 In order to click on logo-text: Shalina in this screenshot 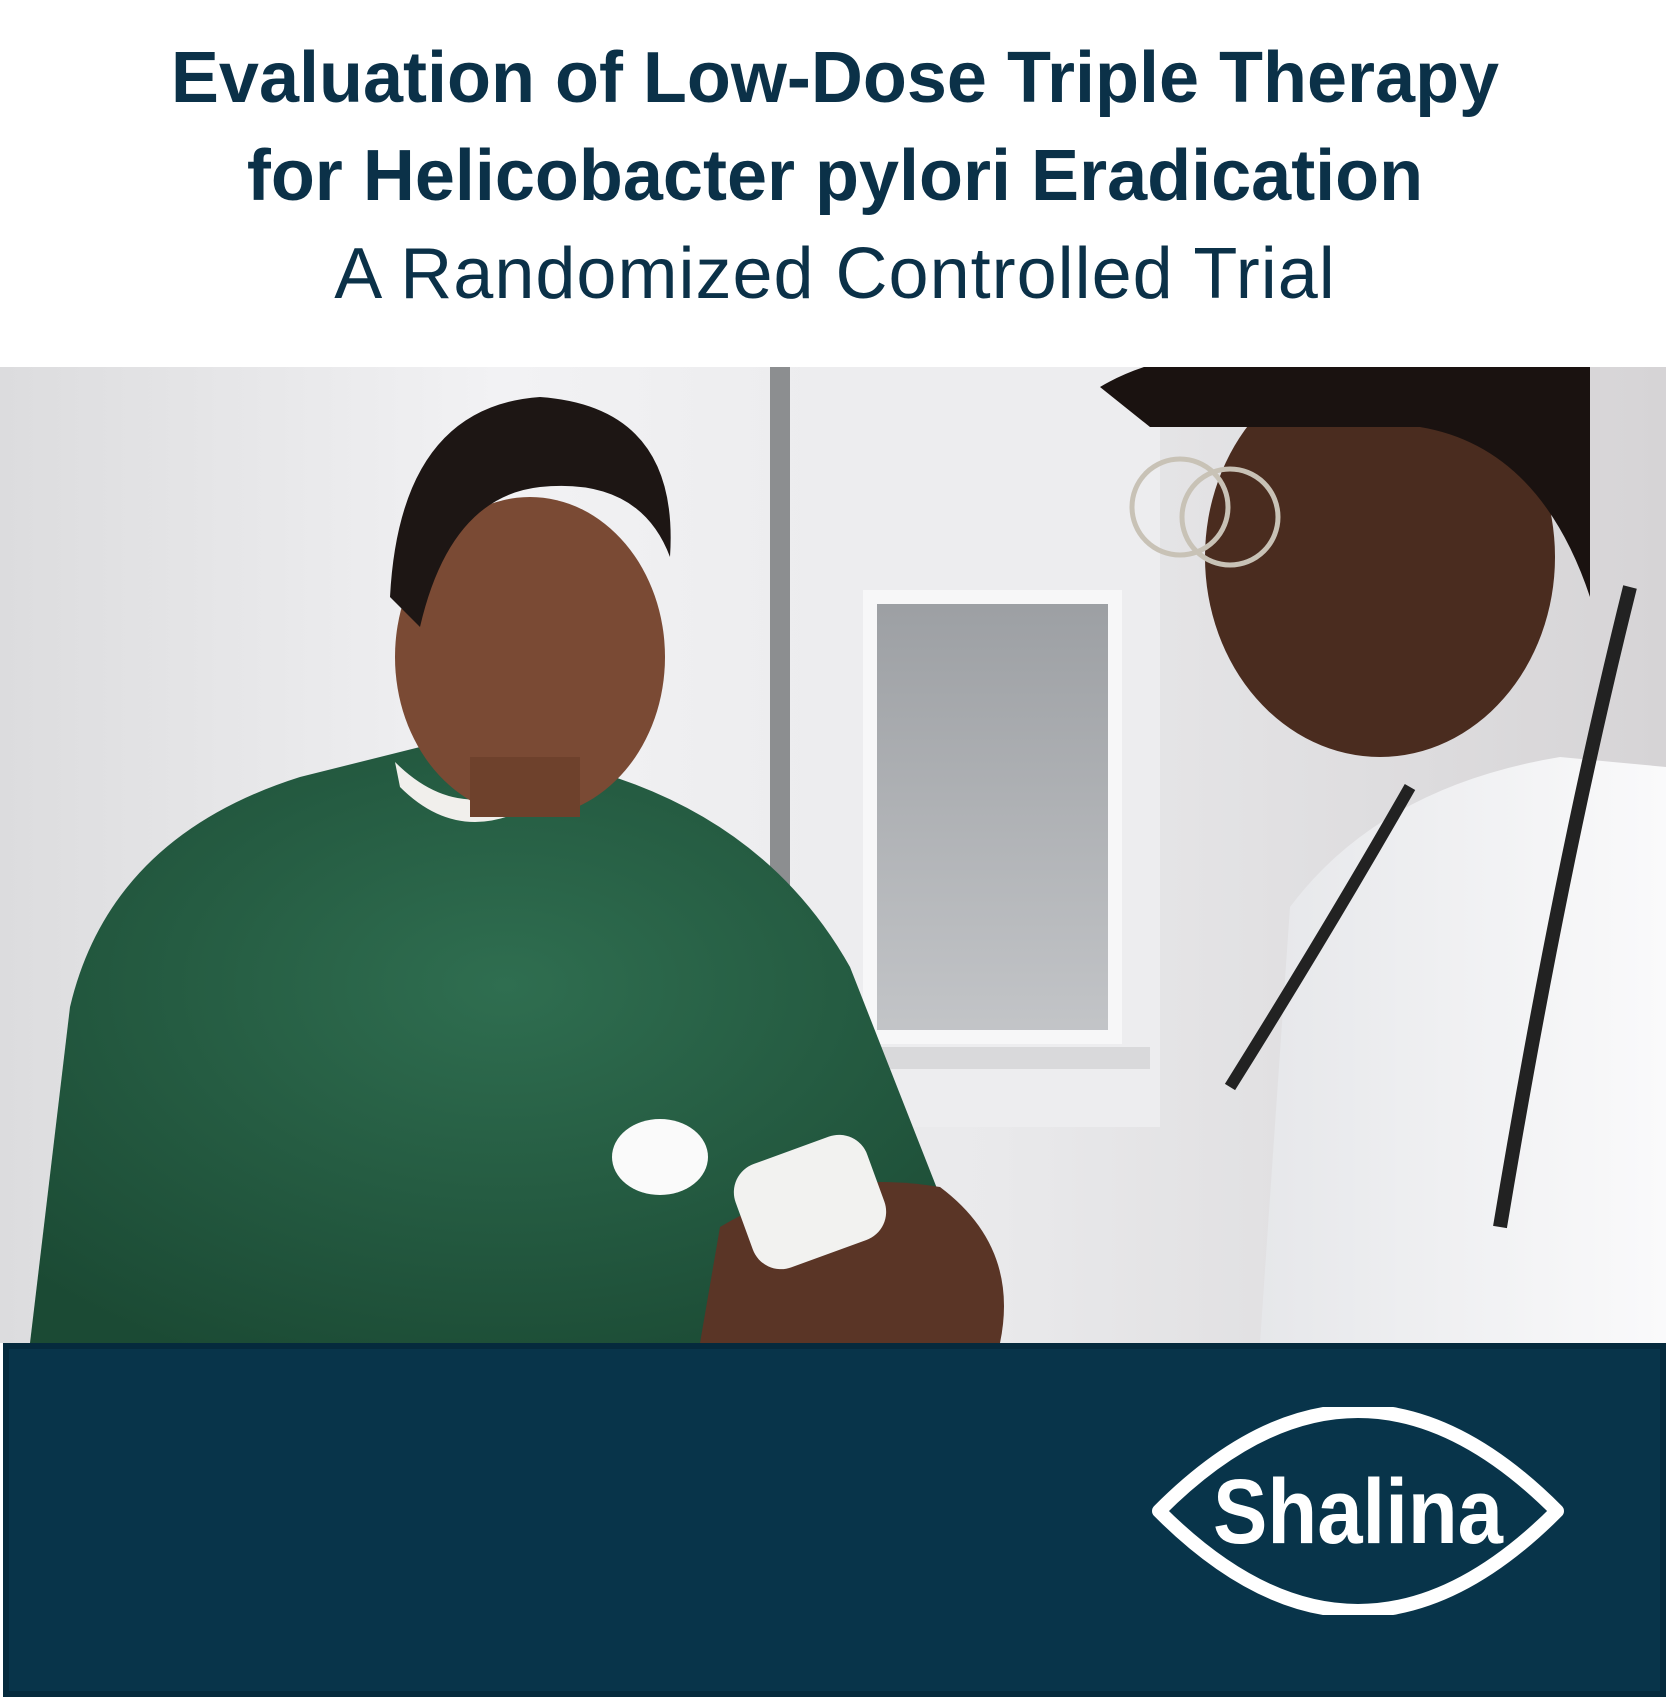, I will do `click(1358, 1512)`.